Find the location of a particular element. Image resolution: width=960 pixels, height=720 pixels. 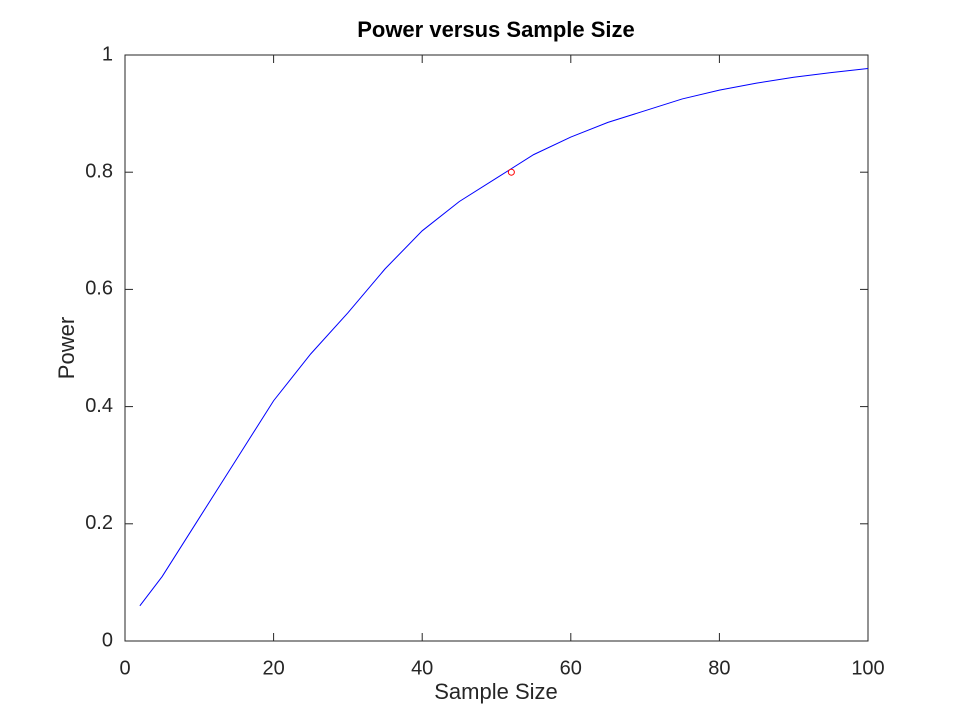

y-tick-label: 0.6 is located at coordinates (99, 289).